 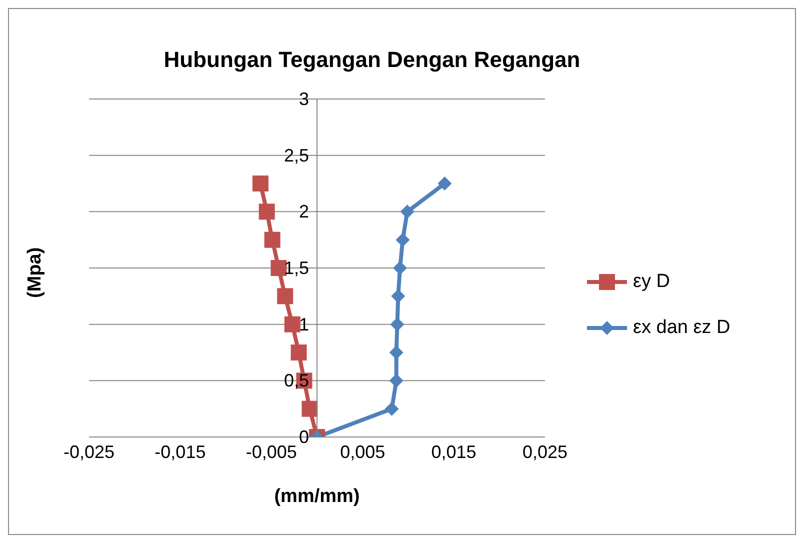 I want to click on y-tick-label: 0,5, so click(x=296, y=380).